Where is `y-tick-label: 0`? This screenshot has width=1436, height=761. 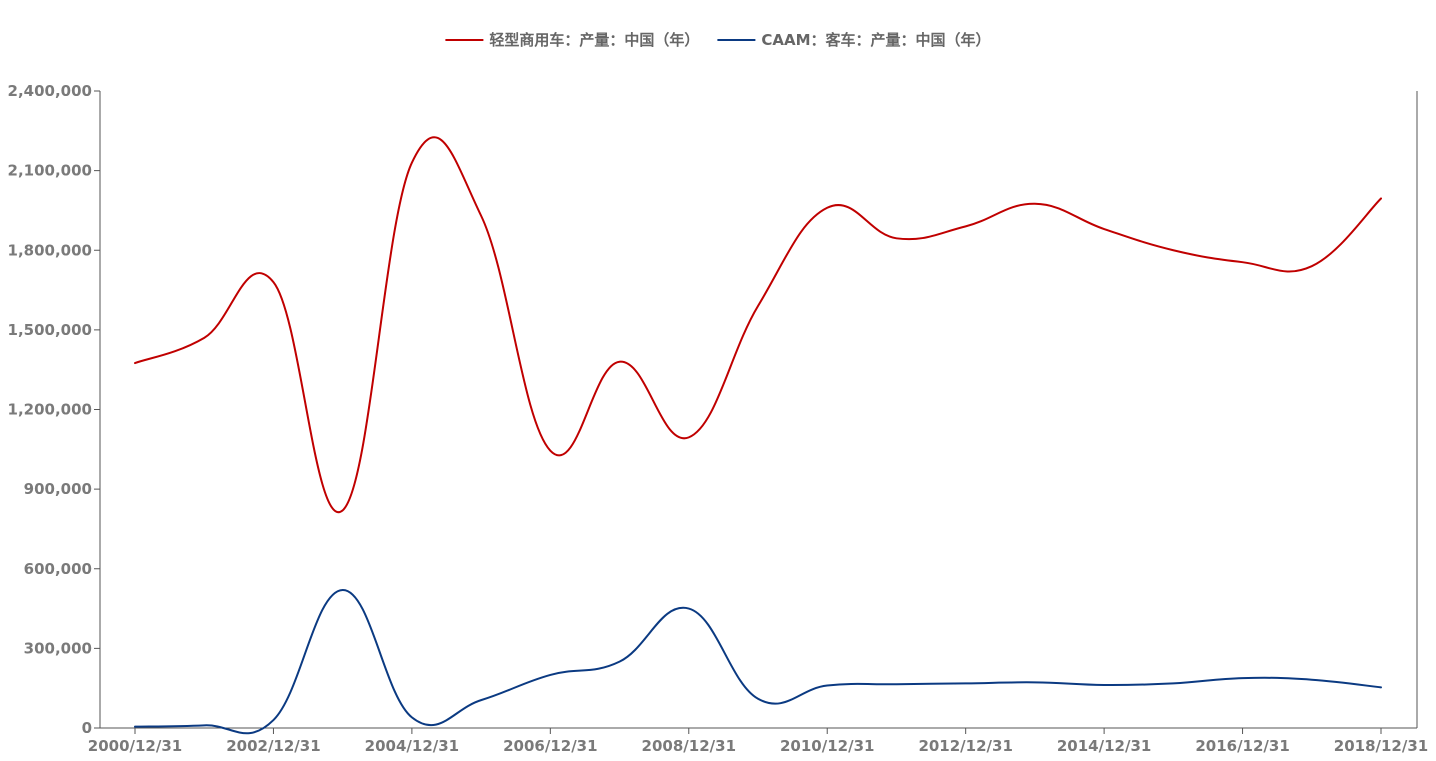 y-tick-label: 0 is located at coordinates (87, 728).